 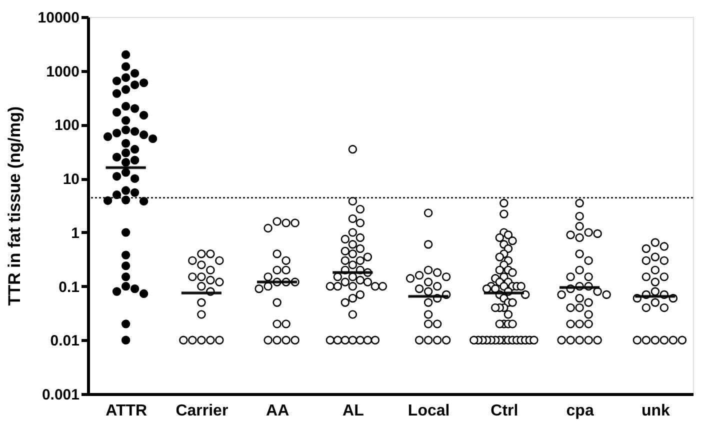 What do you see at coordinates (75, 233) in the screenshot?
I see `y-tick-label: 1` at bounding box center [75, 233].